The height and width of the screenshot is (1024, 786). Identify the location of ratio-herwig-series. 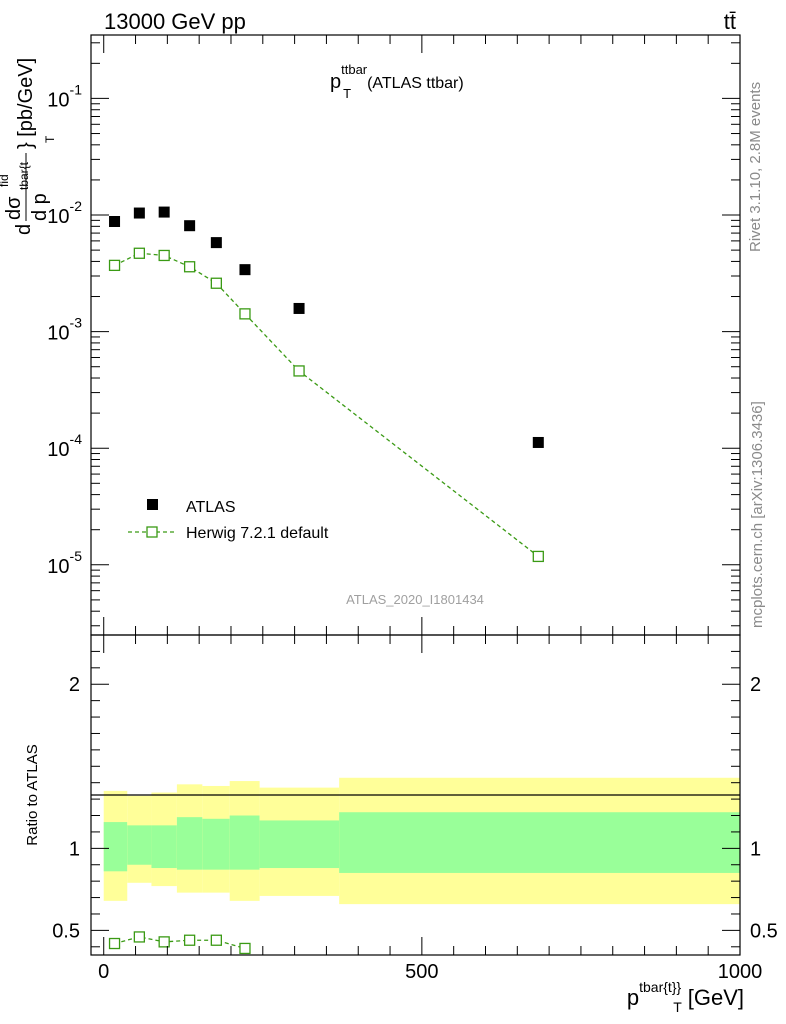
(179, 943).